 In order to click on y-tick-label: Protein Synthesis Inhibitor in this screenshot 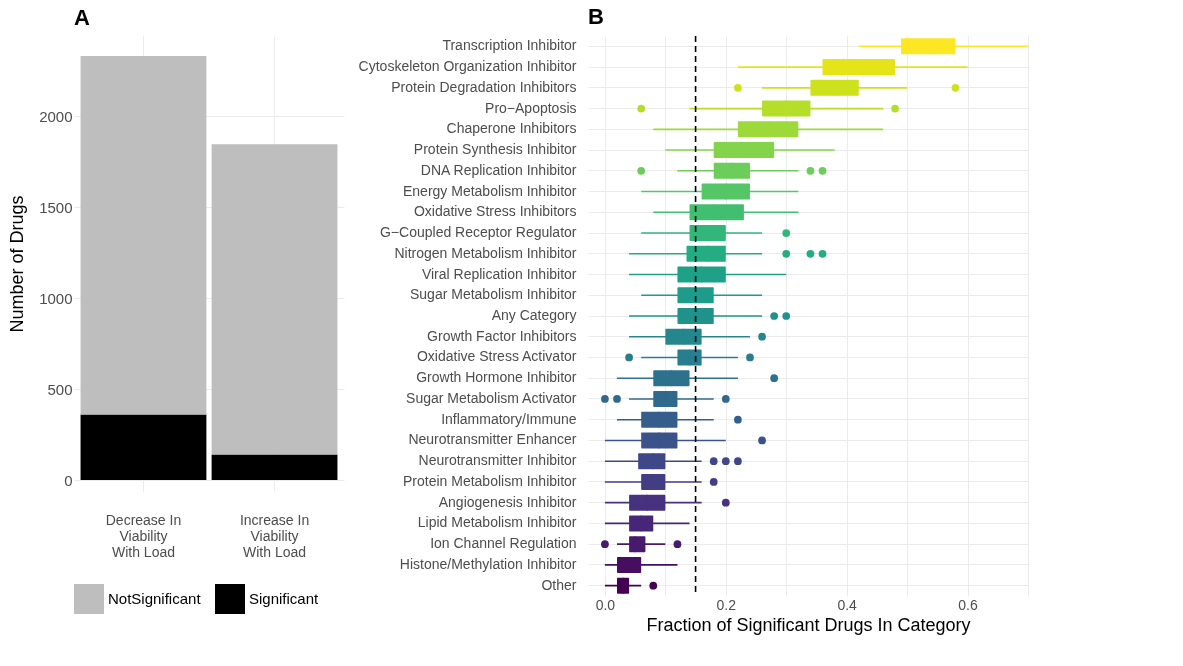, I will do `click(495, 149)`.